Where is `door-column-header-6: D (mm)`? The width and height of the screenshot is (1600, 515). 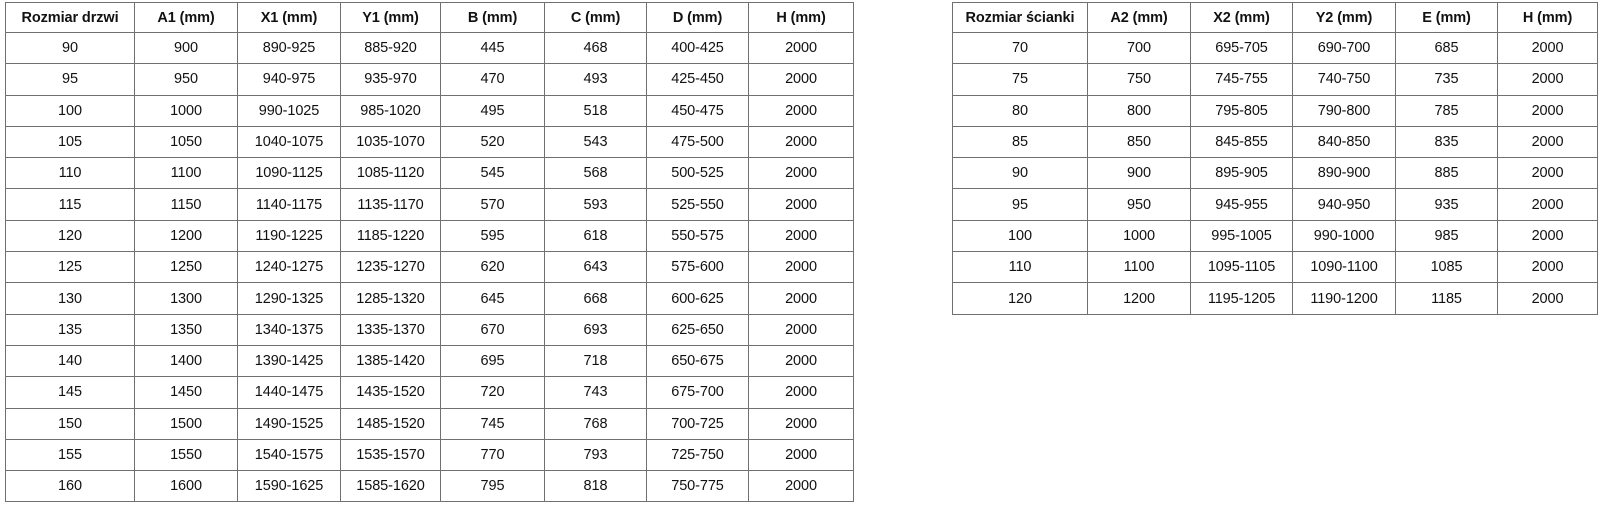 door-column-header-6: D (mm) is located at coordinates (697, 17).